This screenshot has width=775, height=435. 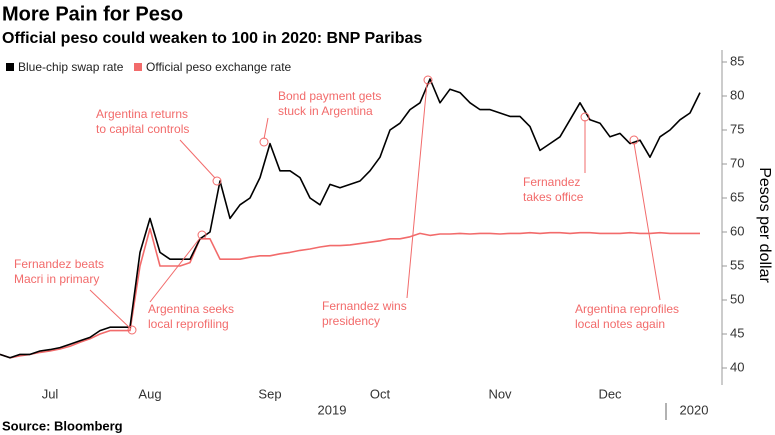 What do you see at coordinates (737, 230) in the screenshot?
I see `y-tick-label: 60` at bounding box center [737, 230].